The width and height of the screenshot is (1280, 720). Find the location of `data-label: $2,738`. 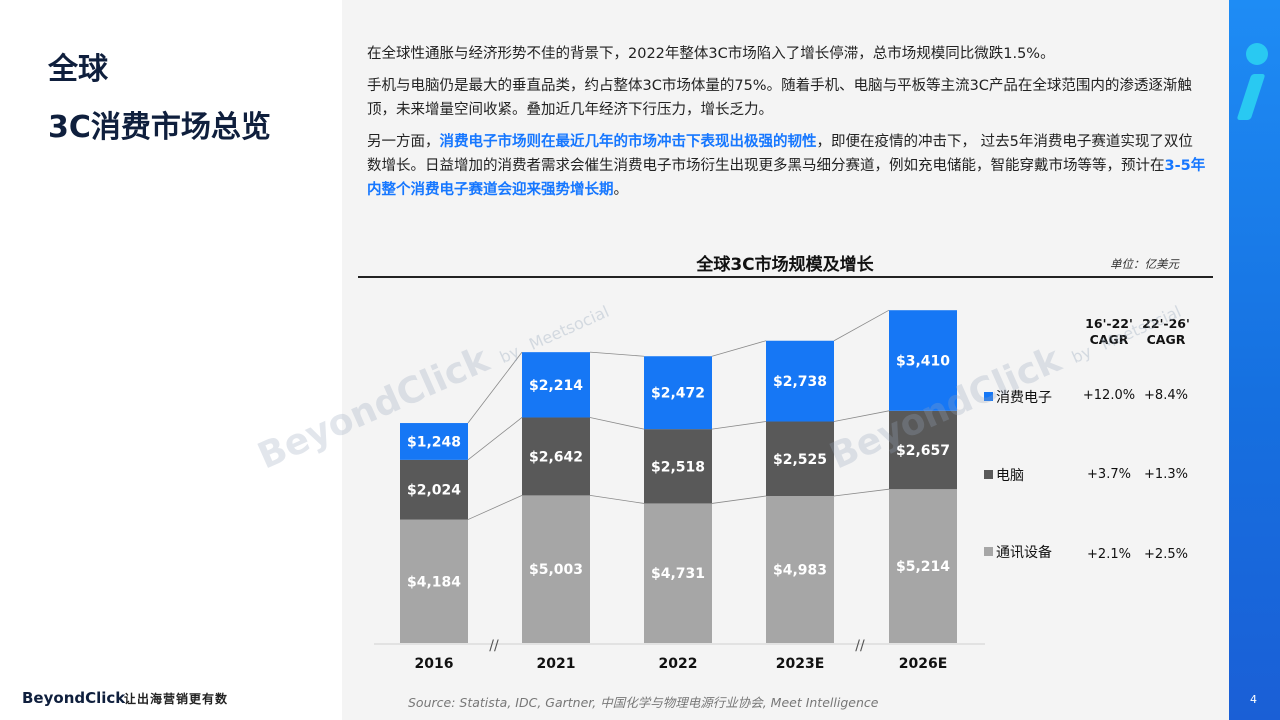

data-label: $2,738 is located at coordinates (800, 382).